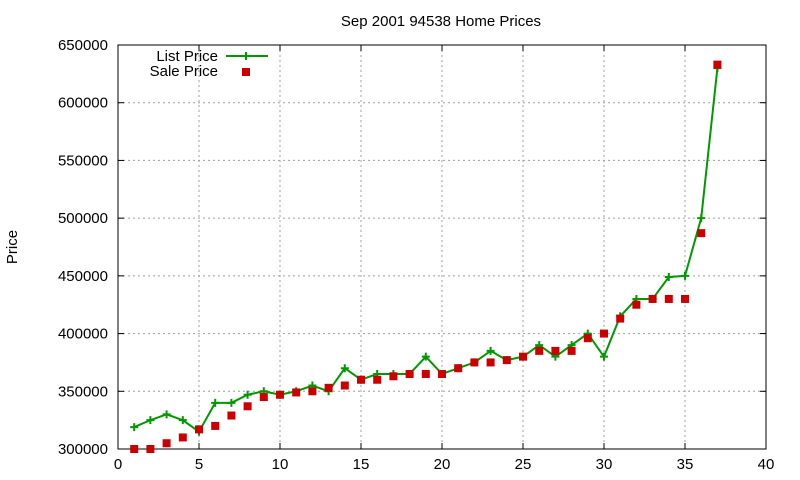 The image size is (800, 480). I want to click on x-tick-label: 20, so click(442, 464).